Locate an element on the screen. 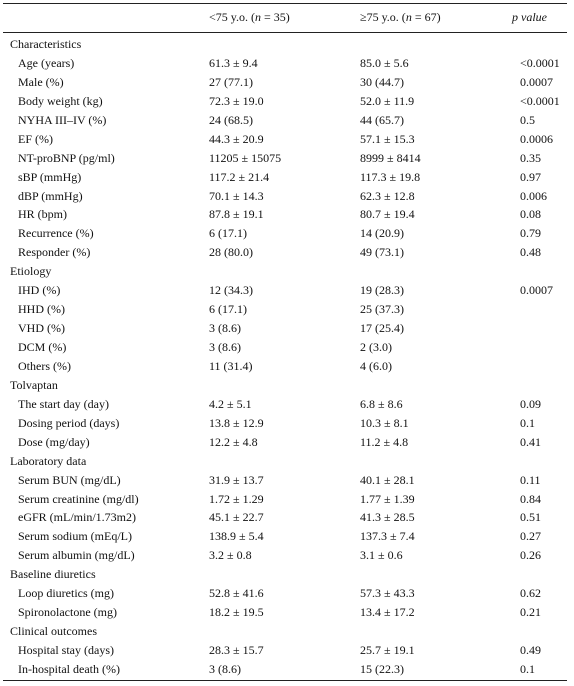  cell-over-75: 15 (22.3) is located at coordinates (382, 668).